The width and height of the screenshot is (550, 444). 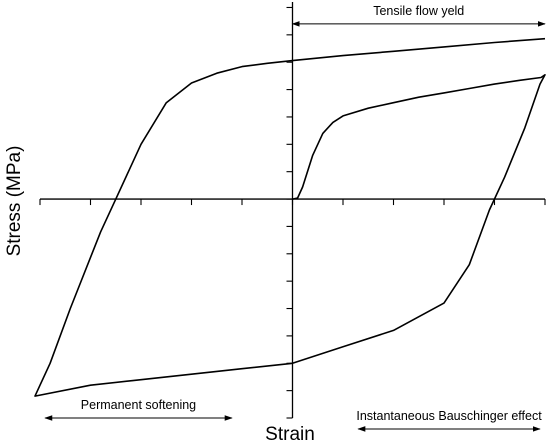 What do you see at coordinates (289, 212) in the screenshot?
I see `y-ticks` at bounding box center [289, 212].